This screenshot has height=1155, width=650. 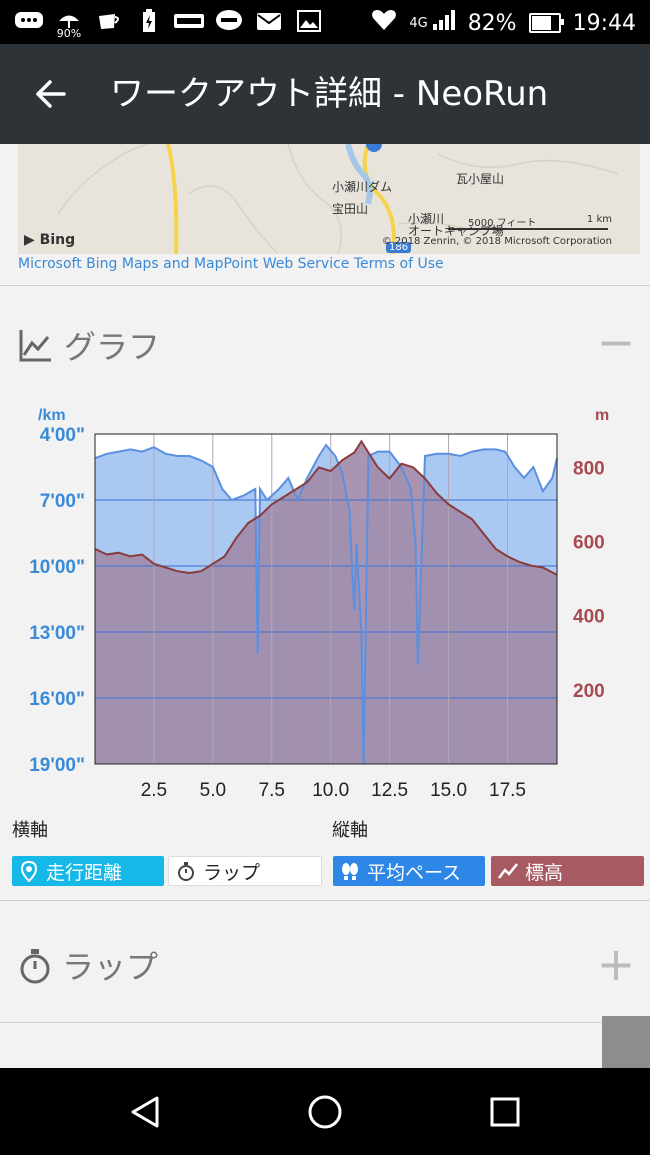 What do you see at coordinates (507, 790) in the screenshot?
I see `x-tick-label: 17.5` at bounding box center [507, 790].